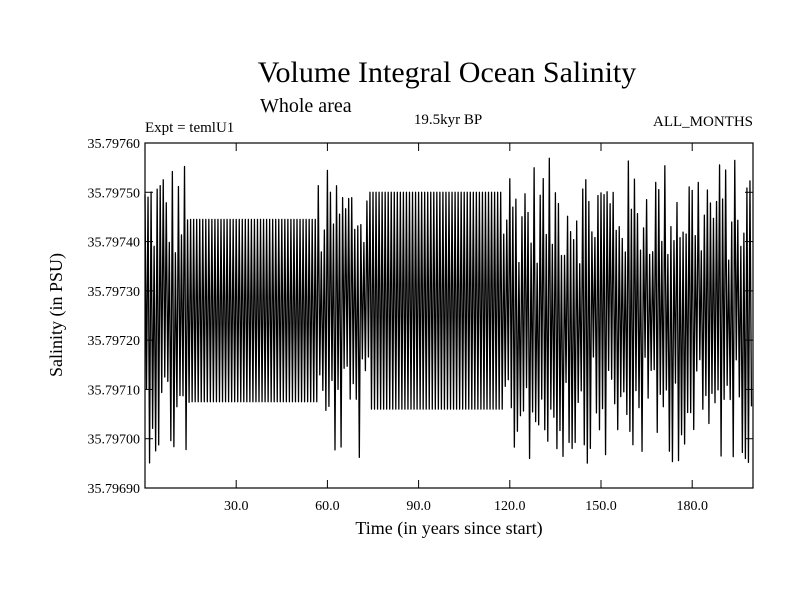  I want to click on y-tick-label: 35.79720, so click(114, 341).